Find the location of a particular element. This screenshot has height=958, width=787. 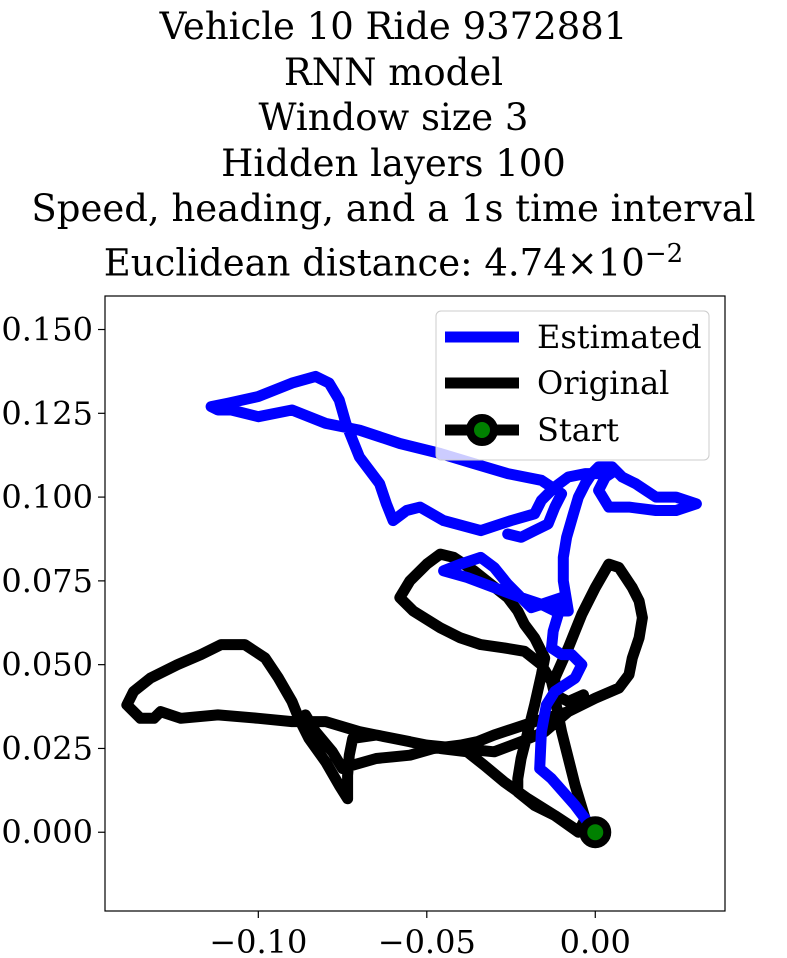

title-distance-exponent: −2 is located at coordinates (664, 253).